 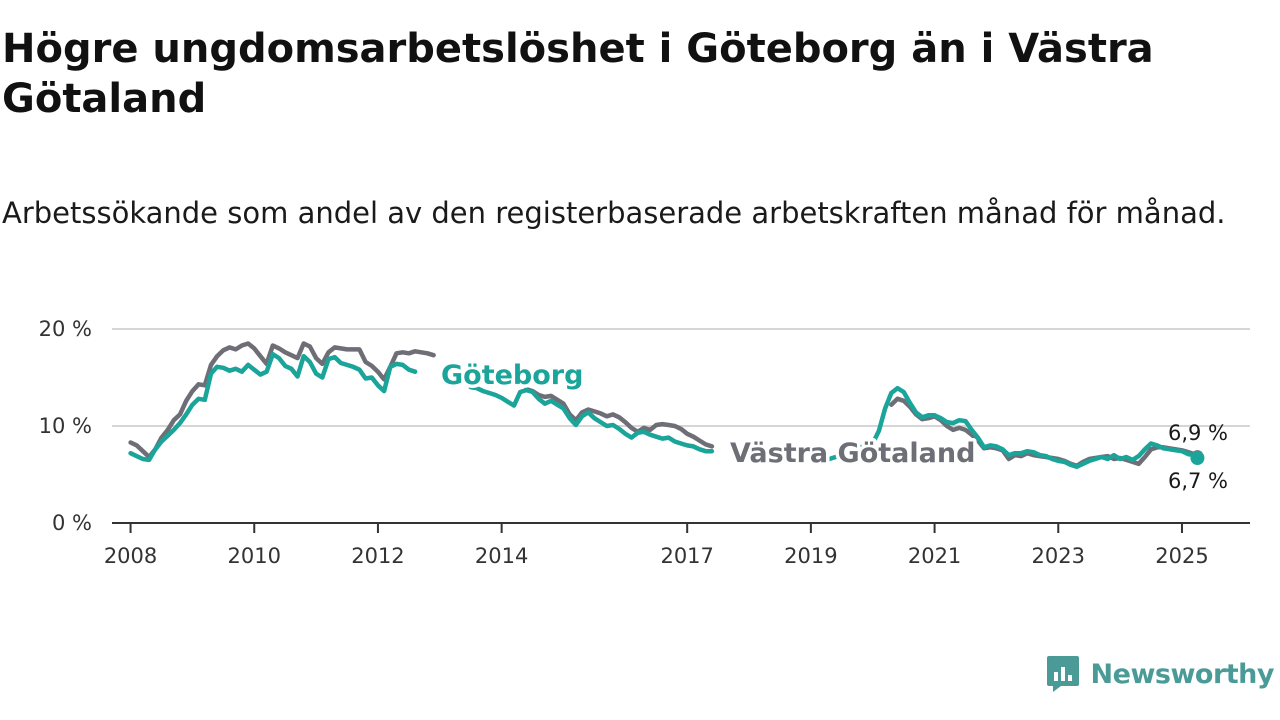 I want to click on series-lines, so click(x=666, y=405).